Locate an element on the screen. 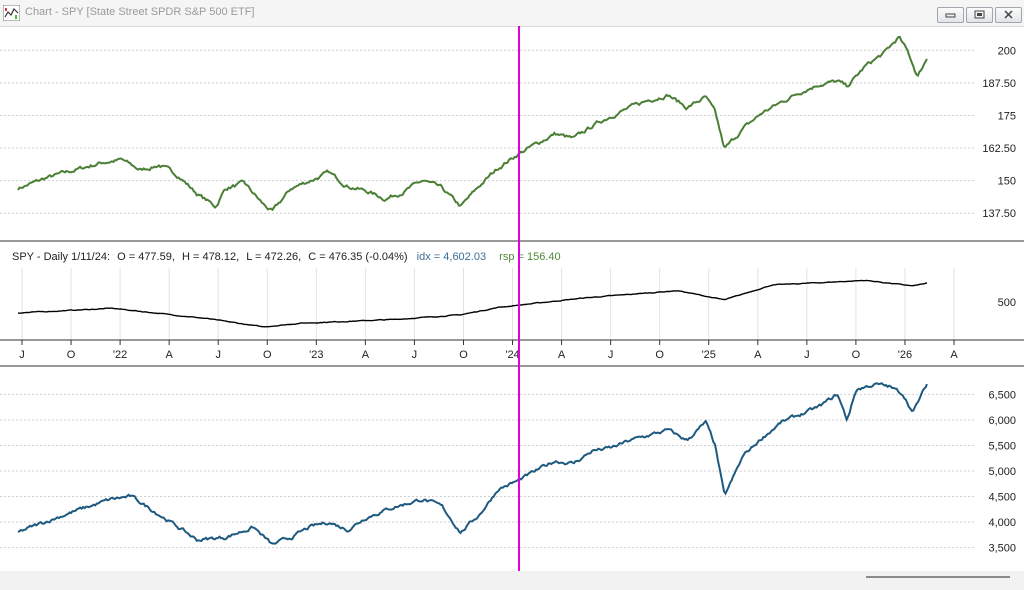 Image resolution: width=1024 pixels, height=590 pixels. middle-panel-grid is located at coordinates (488, 304).